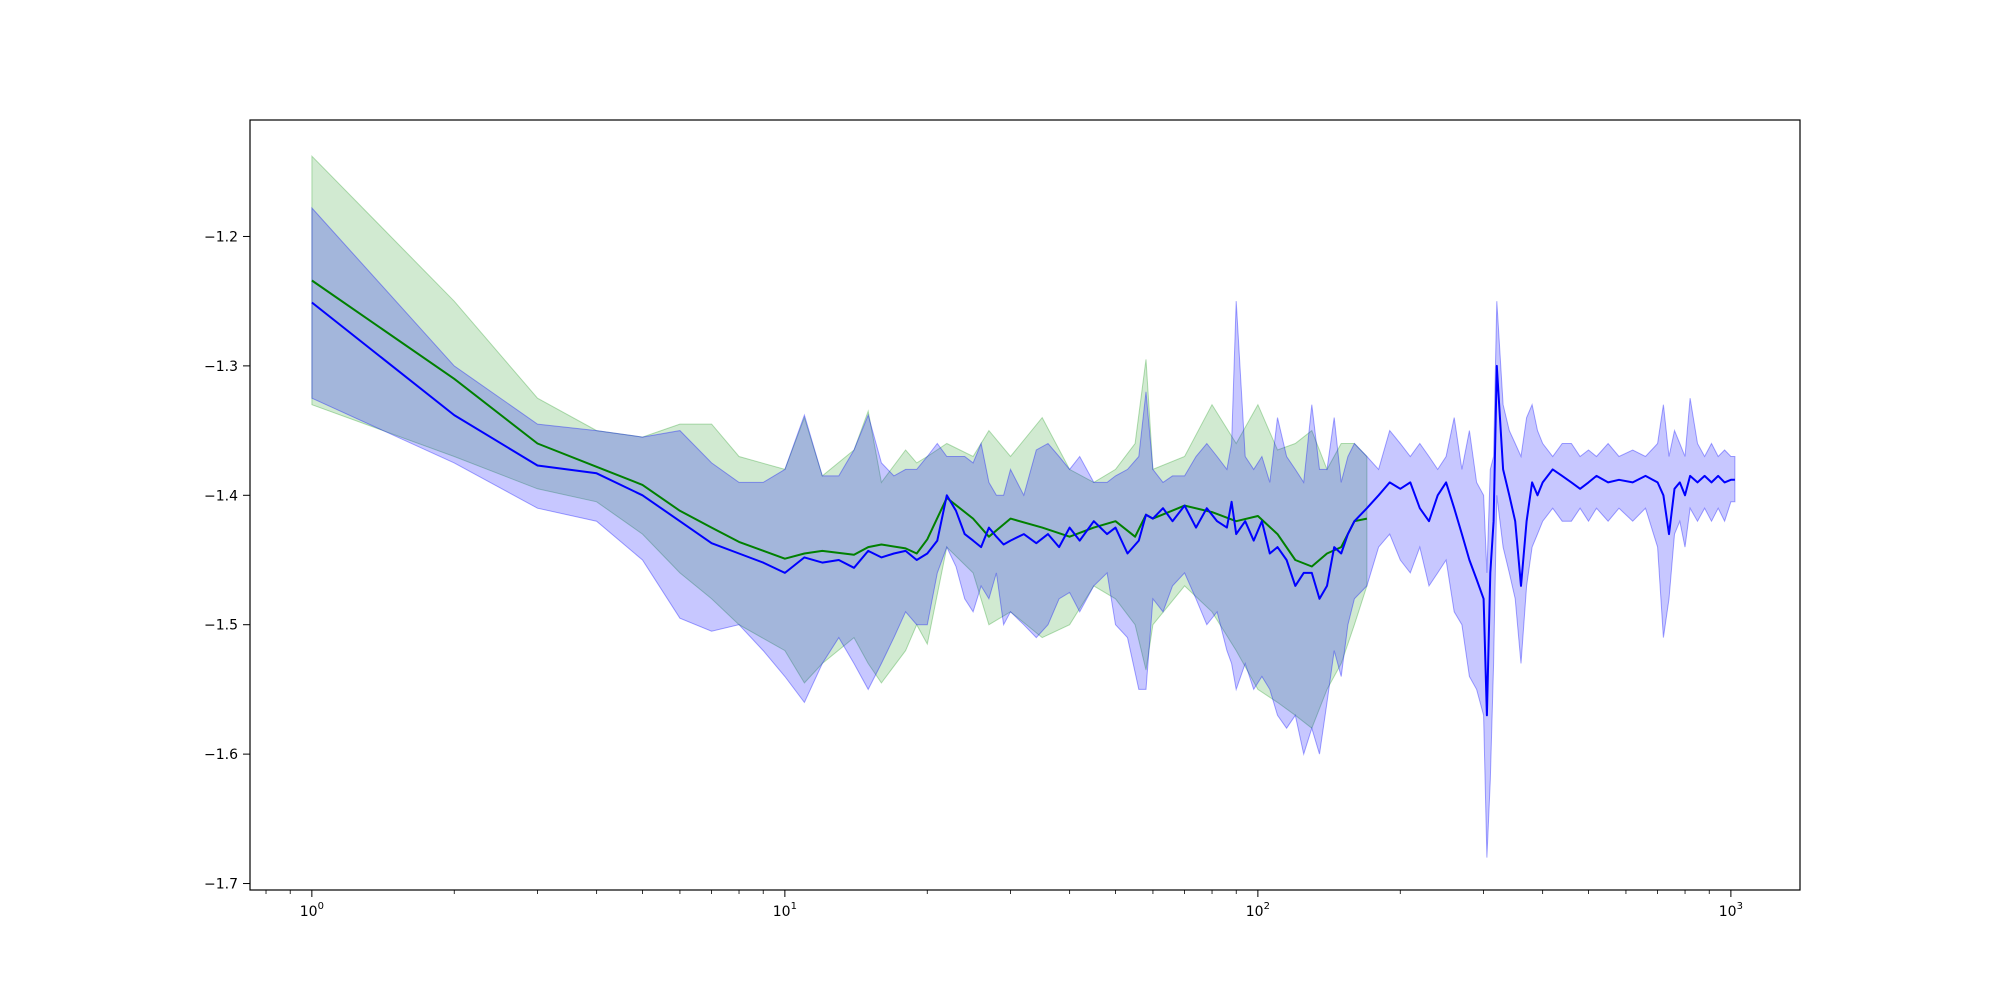  I want to click on x-axis: 10⁰ 10¹ 10² 10³, so click(1004, 905).